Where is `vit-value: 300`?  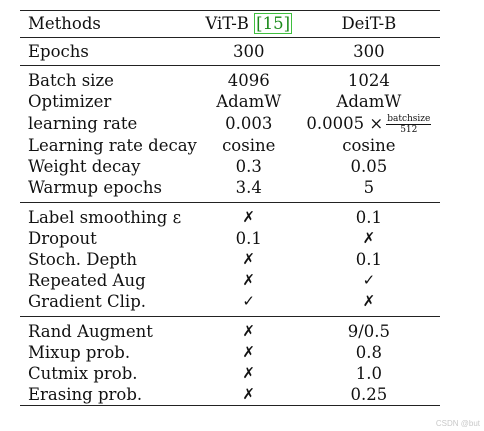
vit-value: 300 is located at coordinates (248, 51).